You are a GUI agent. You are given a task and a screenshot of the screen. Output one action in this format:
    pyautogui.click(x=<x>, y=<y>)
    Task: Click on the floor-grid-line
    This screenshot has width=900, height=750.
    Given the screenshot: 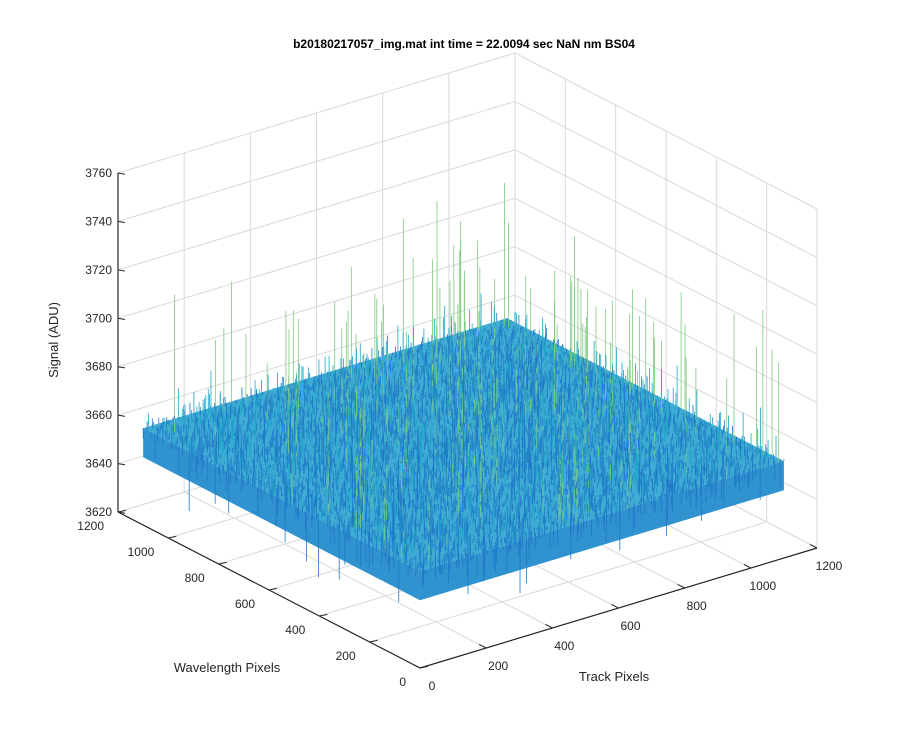 What is the action you would take?
    pyautogui.click(x=568, y=582)
    